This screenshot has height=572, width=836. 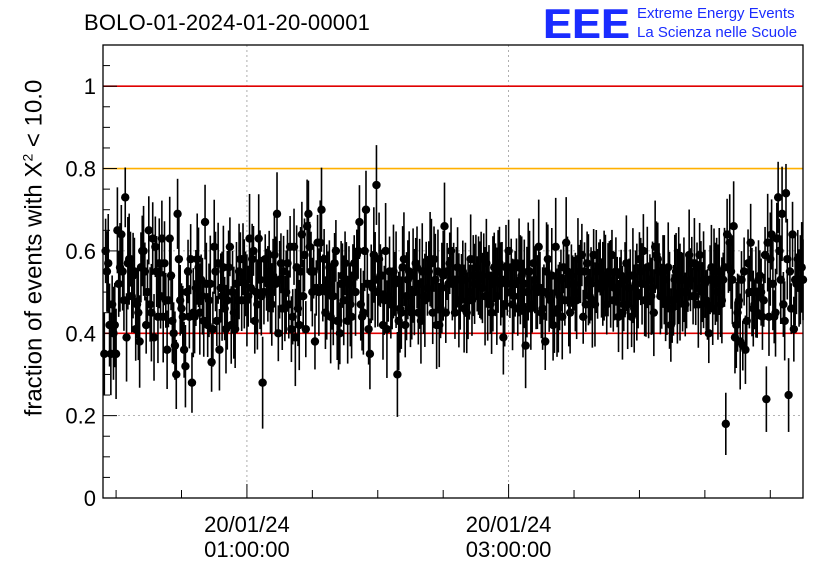 I want to click on chart-title: BOLO-01-2024-01-20-00001, so click(x=227, y=22).